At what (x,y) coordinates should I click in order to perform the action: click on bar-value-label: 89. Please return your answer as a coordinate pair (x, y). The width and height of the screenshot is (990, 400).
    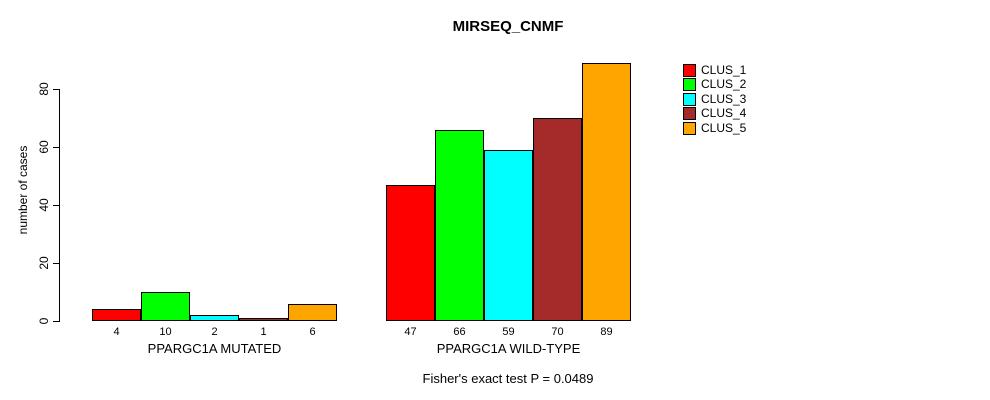
    Looking at the image, I should click on (606, 332).